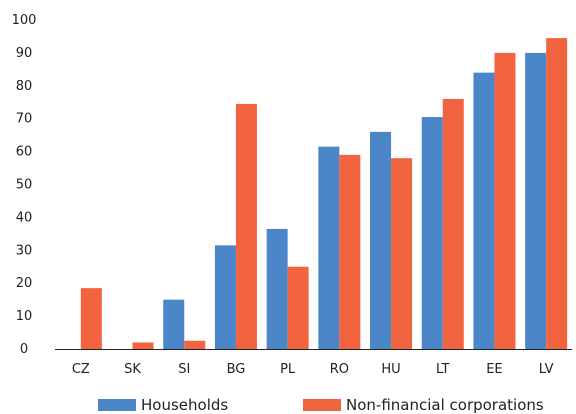  What do you see at coordinates (174, 324) in the screenshot?
I see `bar-households-si` at bounding box center [174, 324].